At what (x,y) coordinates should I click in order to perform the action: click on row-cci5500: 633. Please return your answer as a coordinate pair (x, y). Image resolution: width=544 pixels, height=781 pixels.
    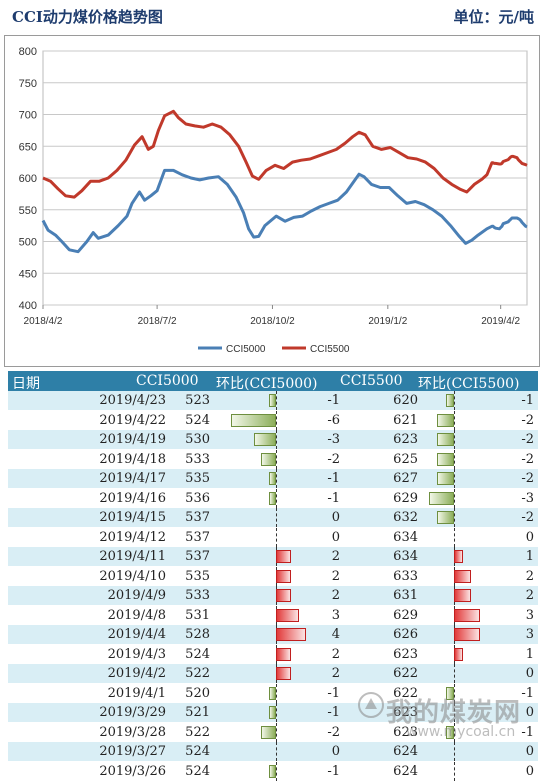
    Looking at the image, I should click on (405, 576).